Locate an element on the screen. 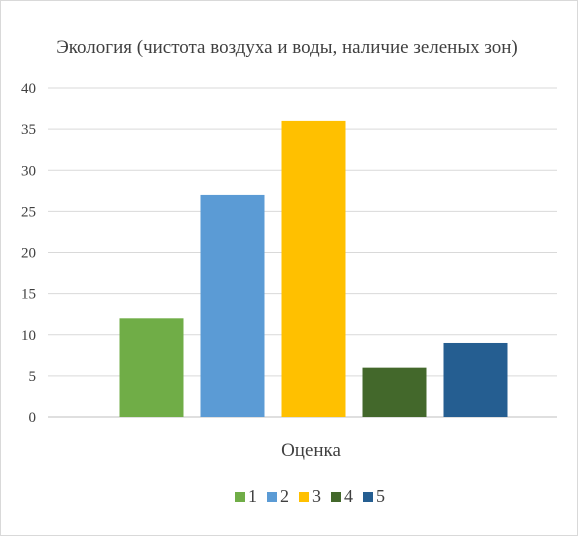 The image size is (578, 537). y-tick-label: 40 is located at coordinates (28, 89).